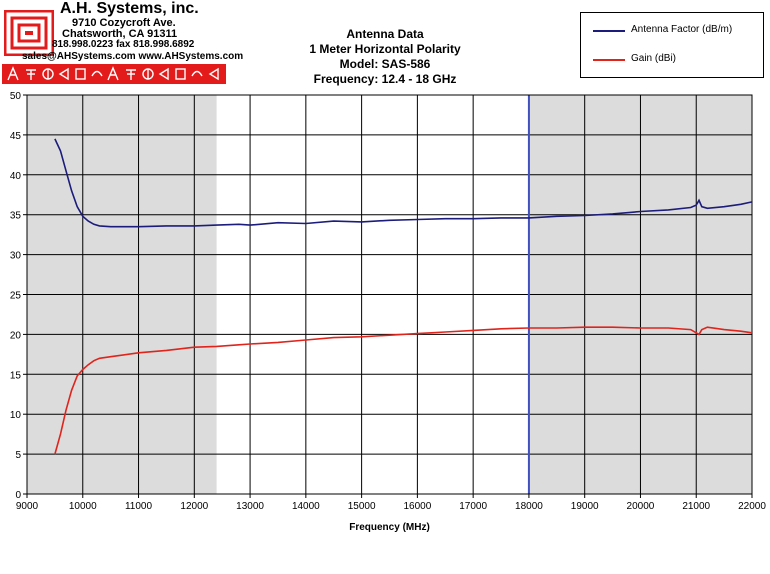 This screenshot has width=770, height=574. Describe the element at coordinates (250, 506) in the screenshot. I see `x-tick-label-4: 13000` at that location.